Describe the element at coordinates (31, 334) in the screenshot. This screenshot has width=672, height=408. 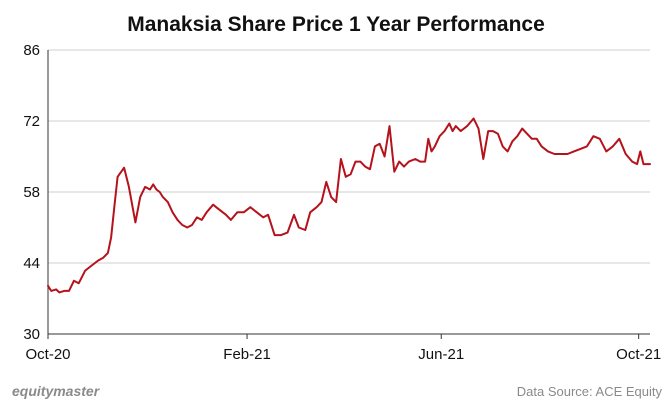
I see `y-tick-label: 30` at that location.